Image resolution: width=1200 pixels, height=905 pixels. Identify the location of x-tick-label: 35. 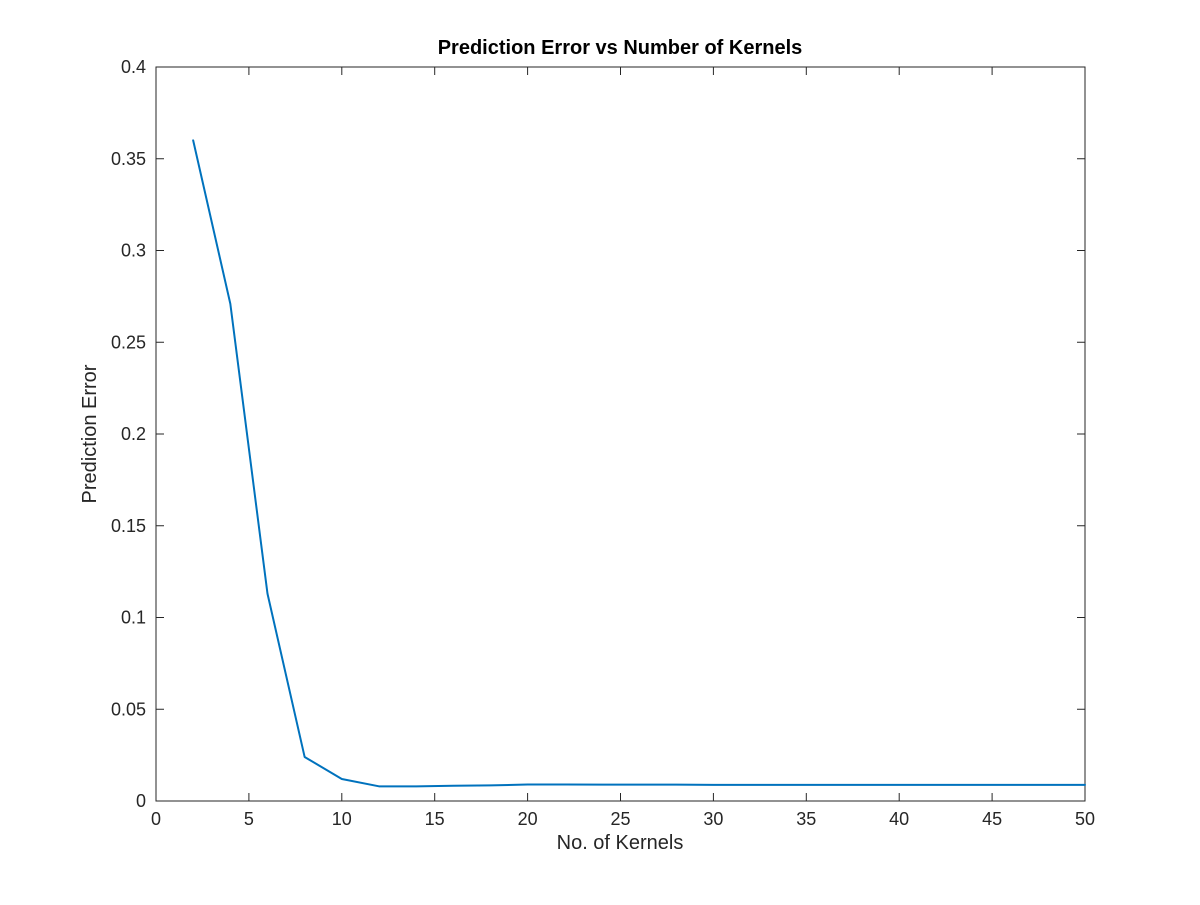
(806, 819).